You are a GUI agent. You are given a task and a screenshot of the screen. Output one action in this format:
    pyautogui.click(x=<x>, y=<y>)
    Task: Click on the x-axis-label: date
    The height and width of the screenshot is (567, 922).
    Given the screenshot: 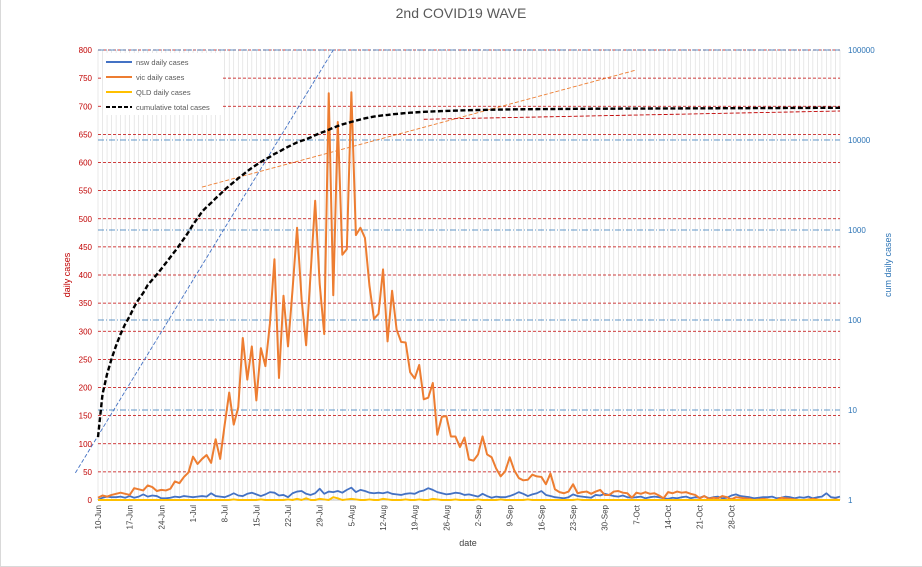 What is the action you would take?
    pyautogui.click(x=468, y=543)
    